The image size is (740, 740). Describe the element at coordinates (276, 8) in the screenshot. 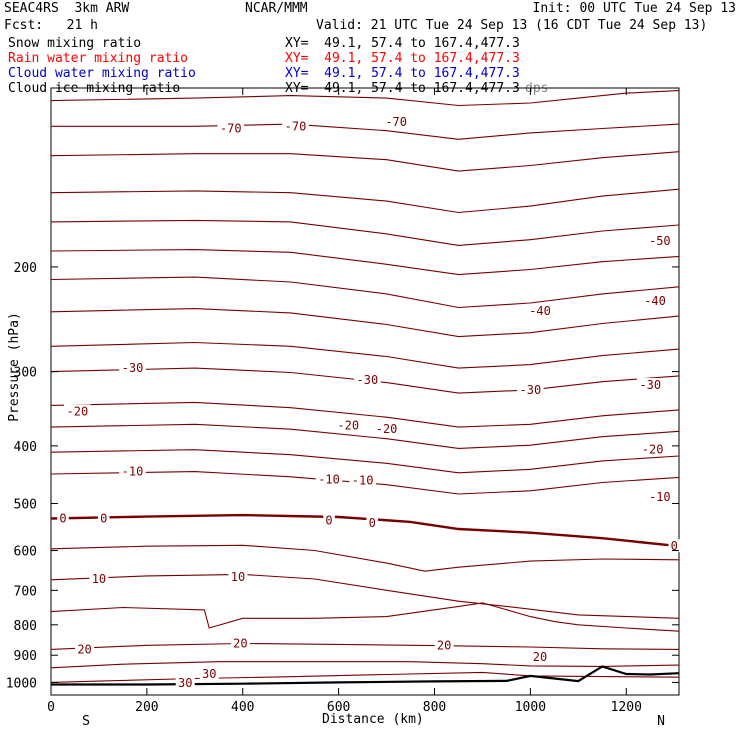

I see `center-org-label: NCAR/MMM` at that location.